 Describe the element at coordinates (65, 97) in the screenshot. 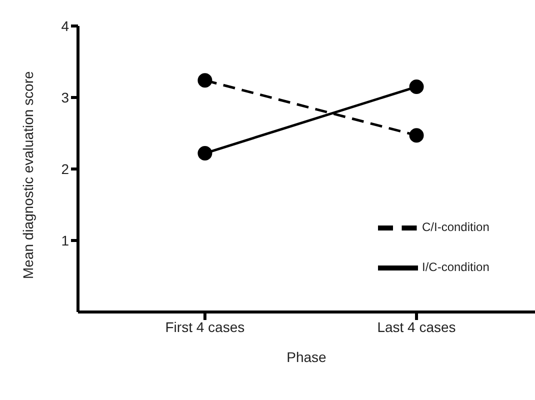

I see `y-tick-label: 3` at that location.